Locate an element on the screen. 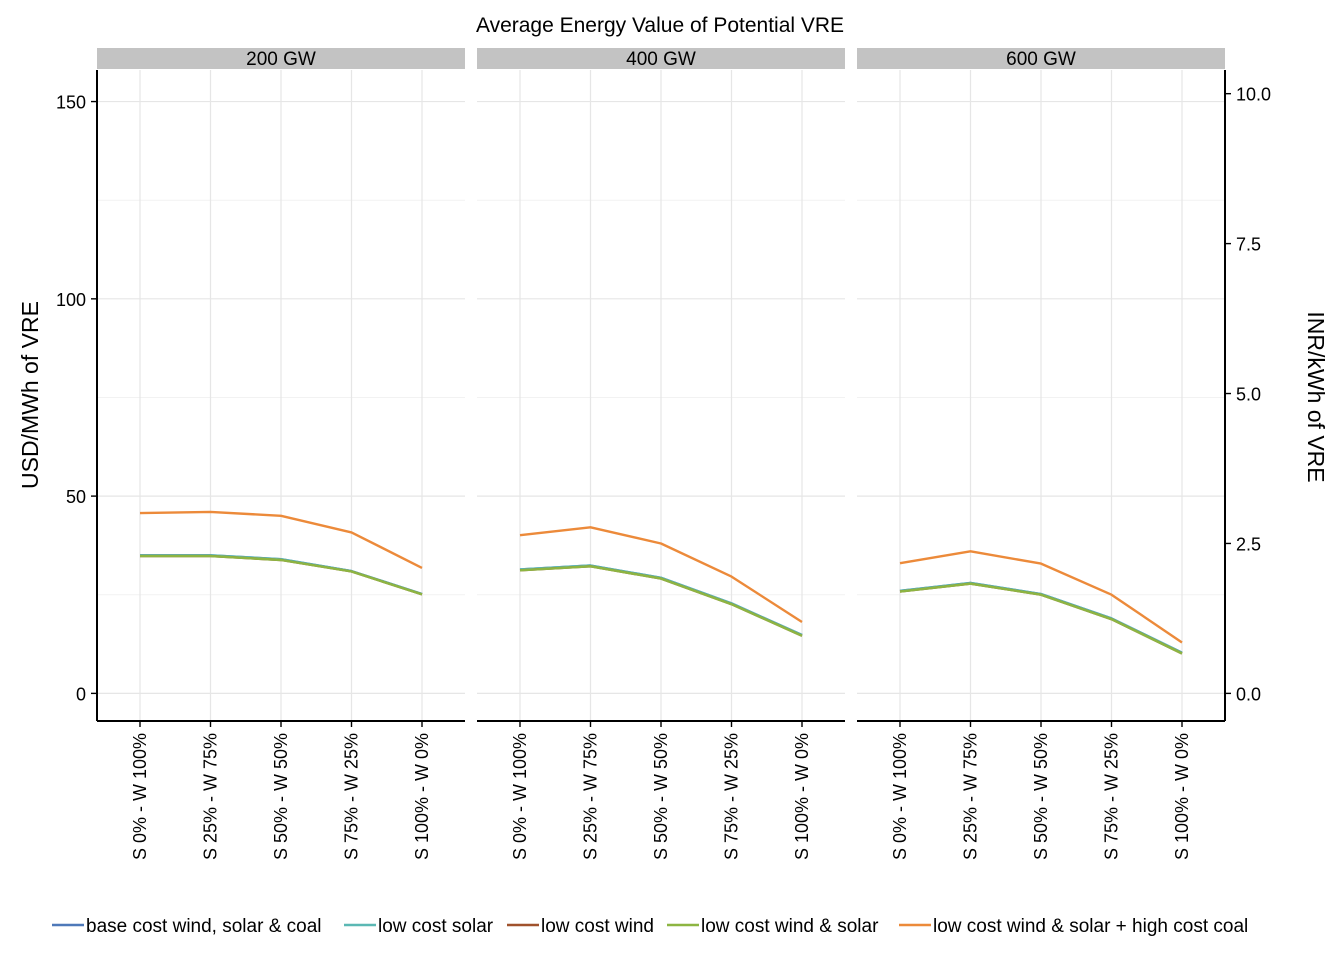  legend-label: base cost wind, solar & coal is located at coordinates (204, 926).